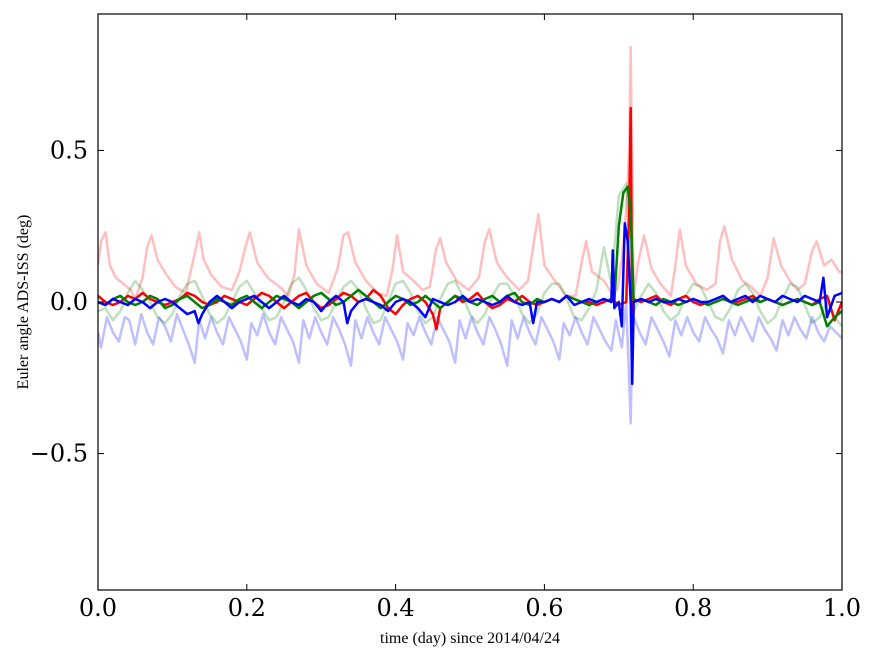 The width and height of the screenshot is (875, 662). What do you see at coordinates (396, 608) in the screenshot?
I see `x-tick-label: 0.4` at bounding box center [396, 608].